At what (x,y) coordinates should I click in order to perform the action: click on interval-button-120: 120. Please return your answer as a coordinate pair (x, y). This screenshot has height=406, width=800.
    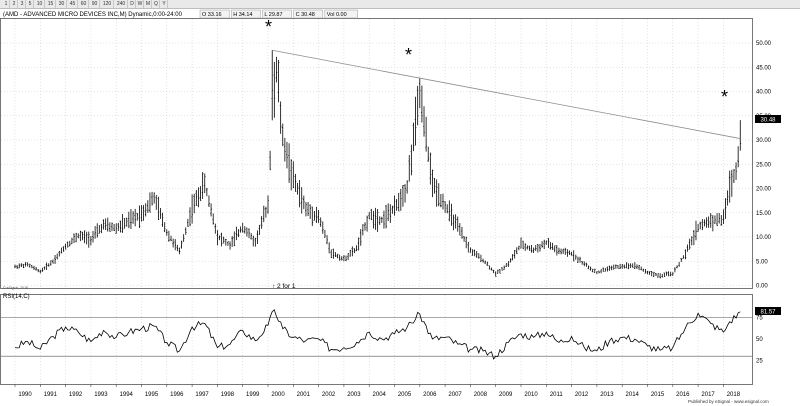
    Looking at the image, I should click on (107, 4).